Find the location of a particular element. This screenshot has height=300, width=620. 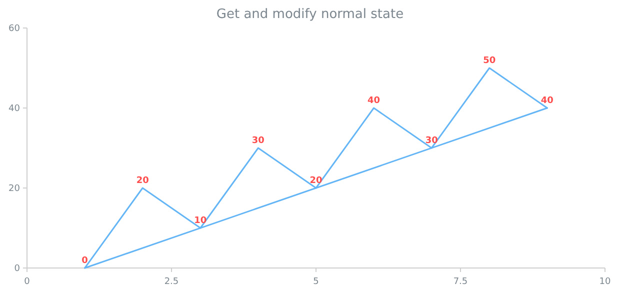

x-tick-label: 7.5 is located at coordinates (460, 282).